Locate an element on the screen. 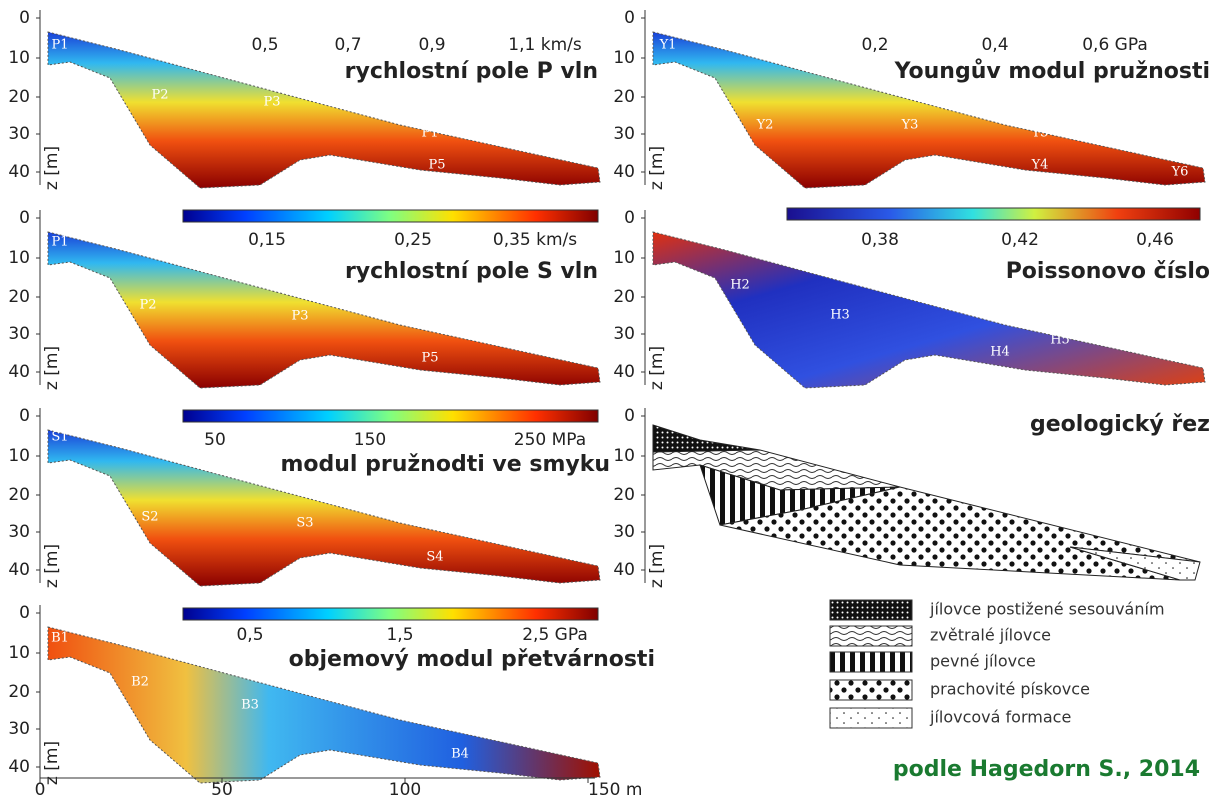 The width and height of the screenshot is (1216, 803). scale-label: 1,5 is located at coordinates (399, 635).